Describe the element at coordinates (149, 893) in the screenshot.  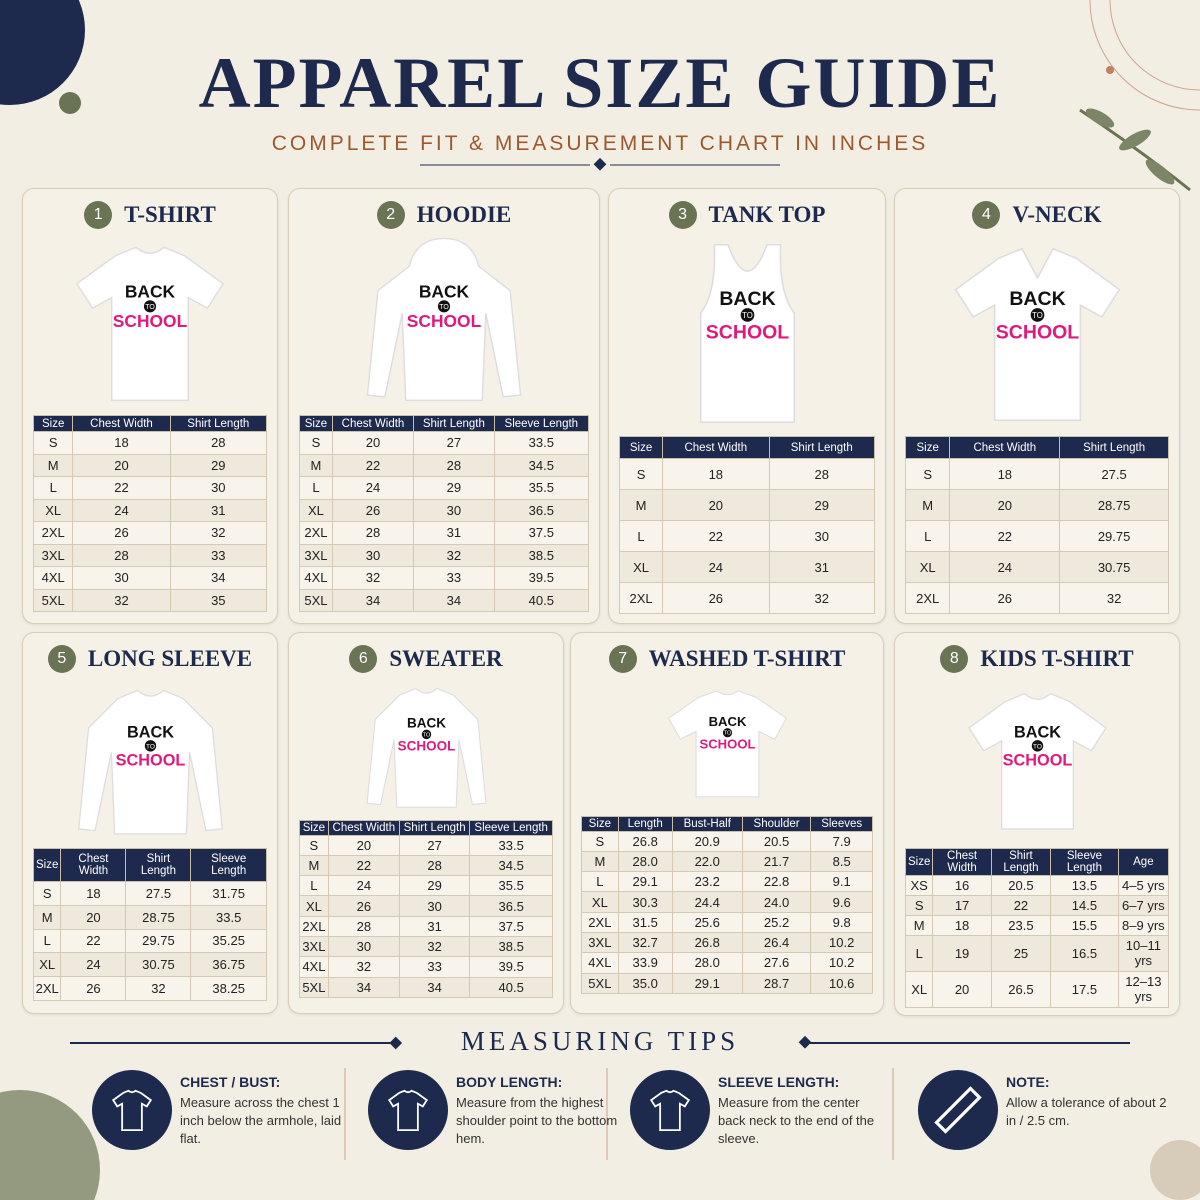
I see `table-row: S 18 27.5 31.75` at that location.